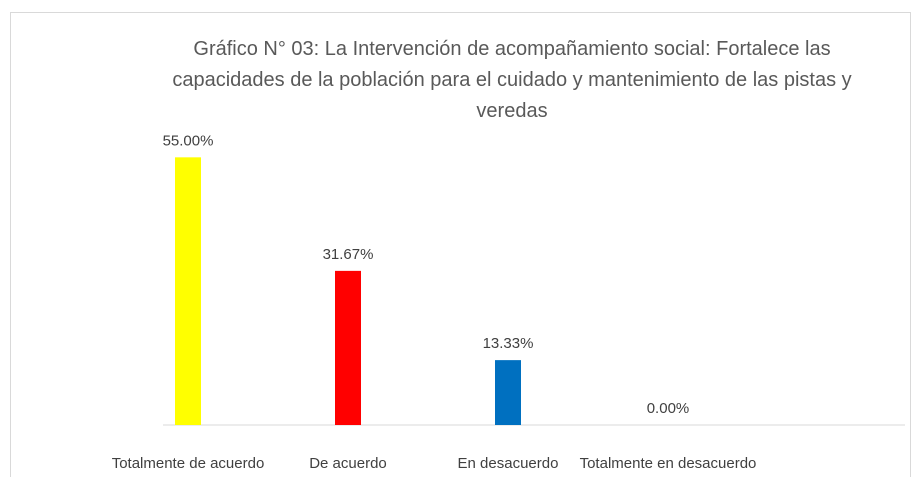 This screenshot has height=477, width=923. What do you see at coordinates (348, 254) in the screenshot?
I see `value-label: 31.67%` at bounding box center [348, 254].